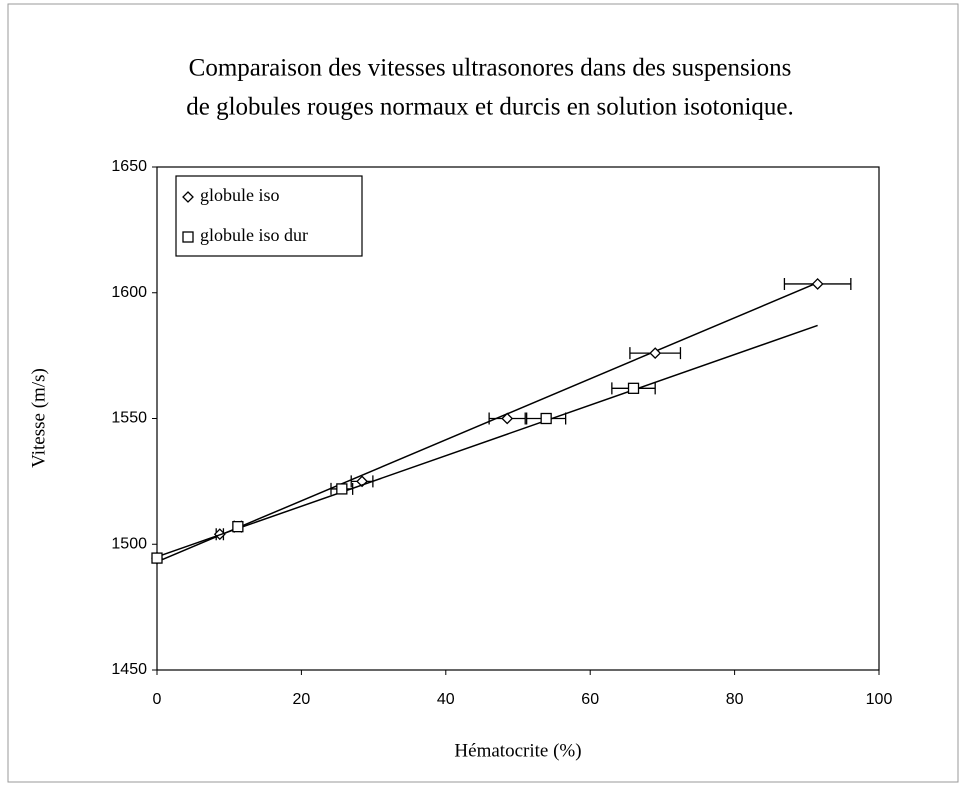  I want to click on x-tick-label: 60, so click(590, 699).